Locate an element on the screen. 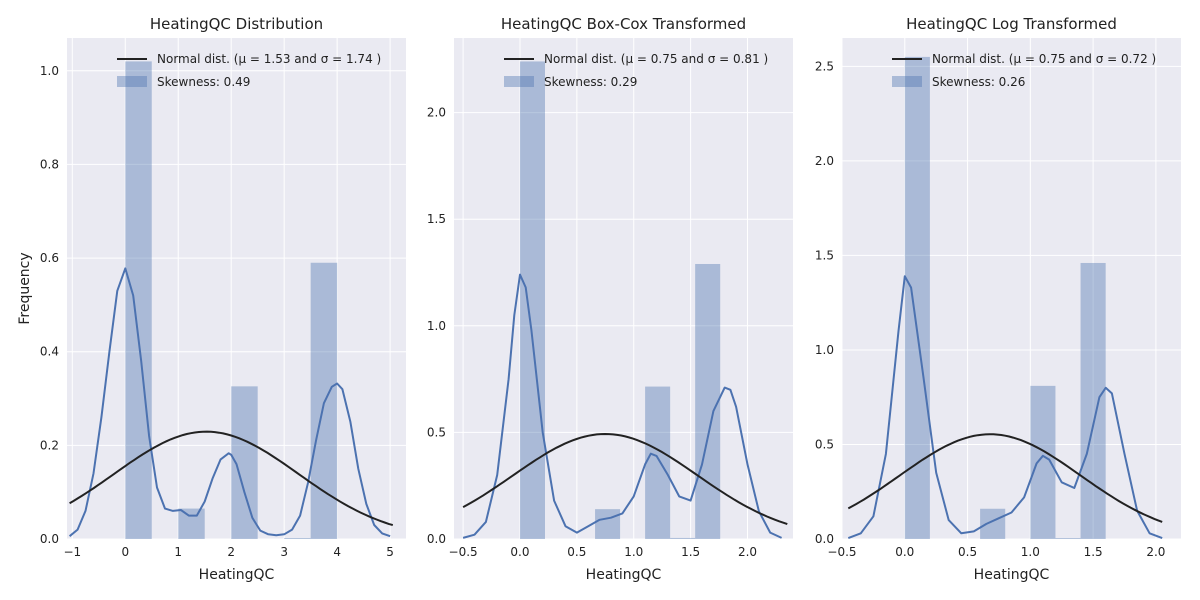  y-tick-label: 0.2 is located at coordinates (49, 445).